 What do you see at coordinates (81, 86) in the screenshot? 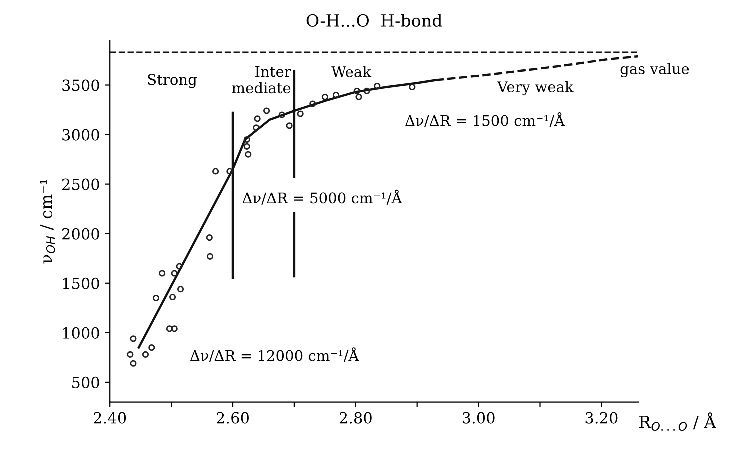
I see `y-tick-label: 3500` at bounding box center [81, 86].